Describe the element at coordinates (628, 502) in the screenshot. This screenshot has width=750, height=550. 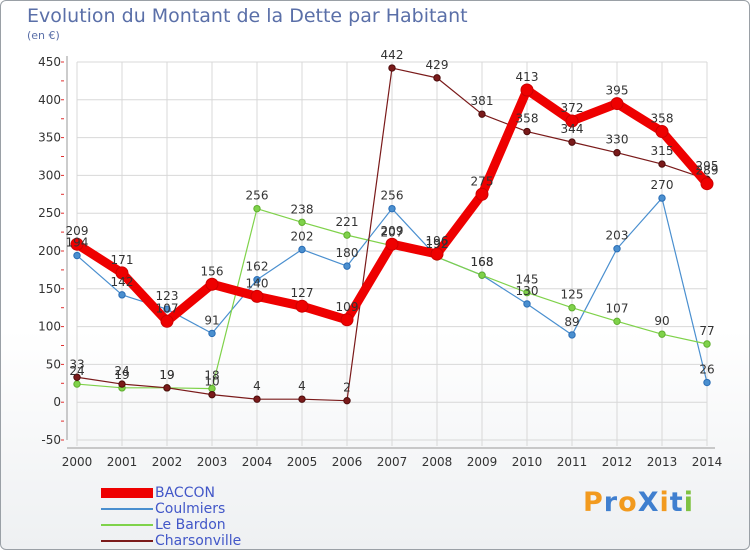
I see `logo-letter: o` at that location.